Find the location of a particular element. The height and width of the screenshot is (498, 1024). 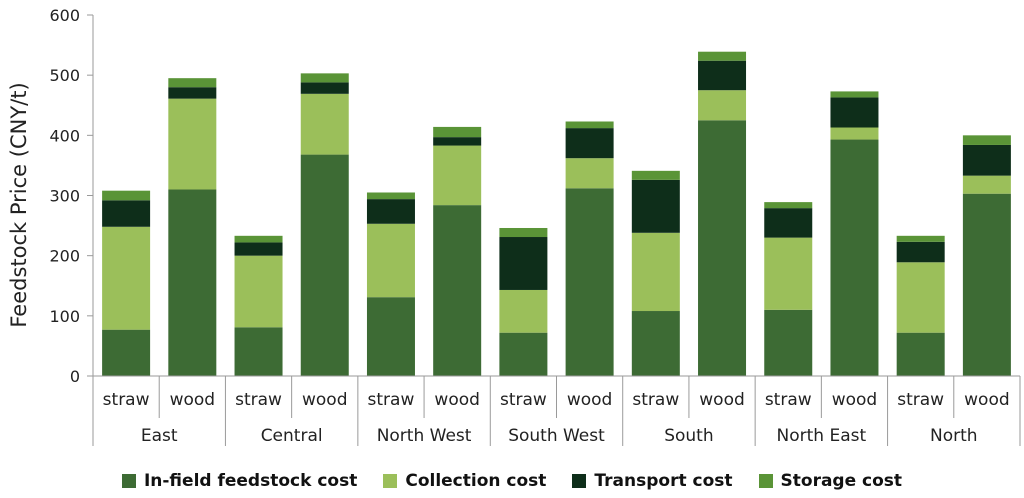

x-group-label: North East is located at coordinates (822, 436).